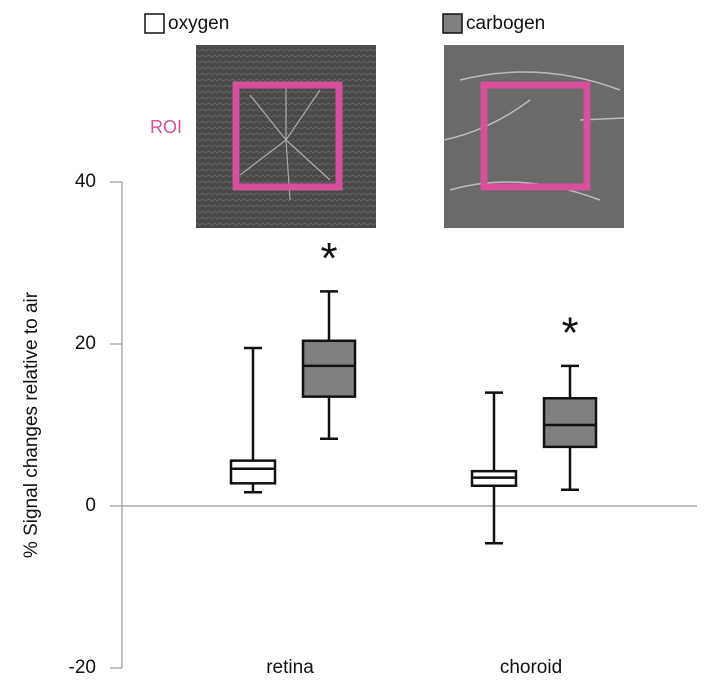 The image size is (714, 692). I want to click on y-tick-label: 40, so click(85, 181).